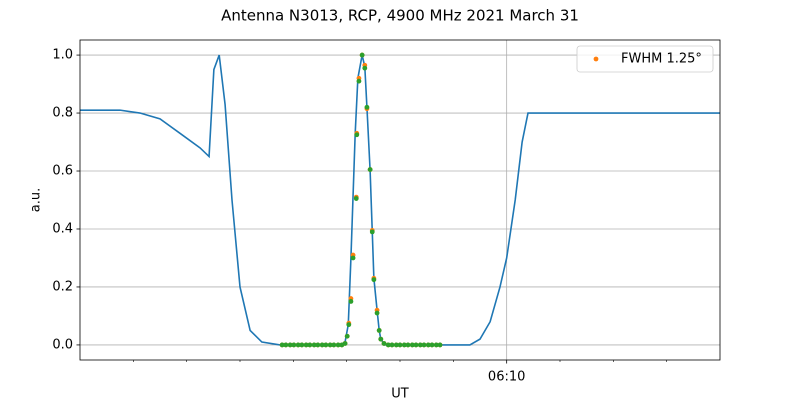  Describe the element at coordinates (62, 171) in the screenshot. I see `y-tick-label: 0.6` at that location.